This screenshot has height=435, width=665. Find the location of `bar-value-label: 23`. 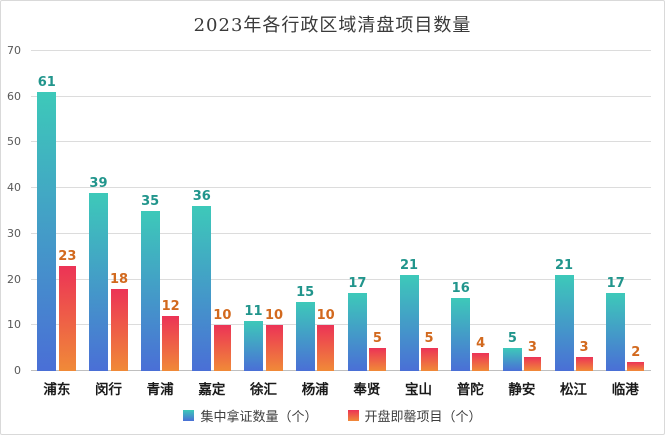

bar-value-label: 23 is located at coordinates (67, 256).